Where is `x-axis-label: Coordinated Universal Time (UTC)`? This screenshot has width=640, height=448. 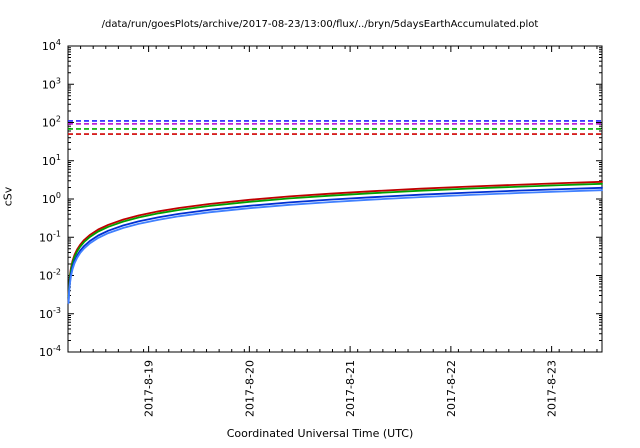
x-axis-label: Coordinated Universal Time (UTC) is located at coordinates (320, 433).